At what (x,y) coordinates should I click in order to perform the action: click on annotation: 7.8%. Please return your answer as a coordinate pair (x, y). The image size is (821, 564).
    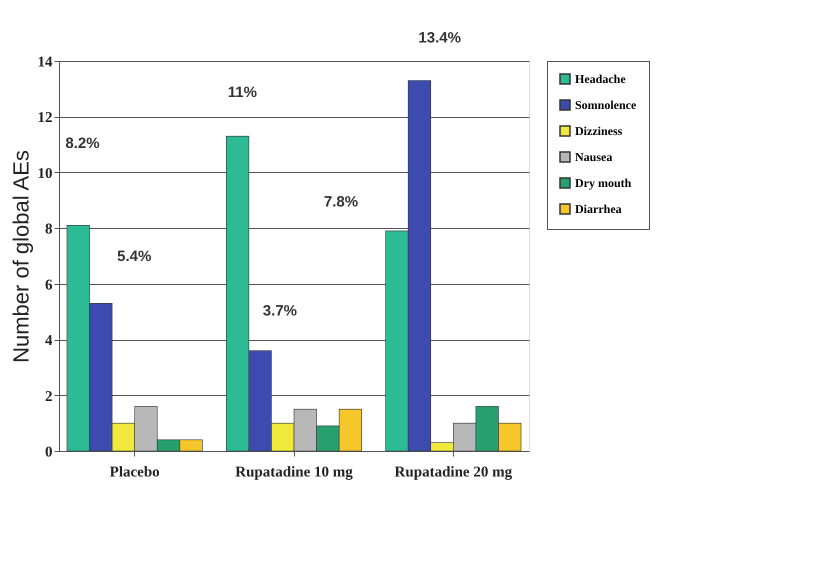
    Looking at the image, I should click on (341, 201).